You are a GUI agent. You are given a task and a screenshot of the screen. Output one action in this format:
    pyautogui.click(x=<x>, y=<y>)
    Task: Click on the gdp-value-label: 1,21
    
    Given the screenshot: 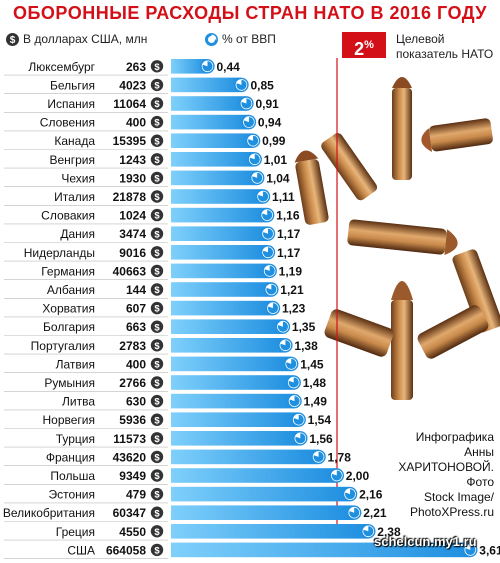 What is the action you would take?
    pyautogui.click(x=292, y=290)
    